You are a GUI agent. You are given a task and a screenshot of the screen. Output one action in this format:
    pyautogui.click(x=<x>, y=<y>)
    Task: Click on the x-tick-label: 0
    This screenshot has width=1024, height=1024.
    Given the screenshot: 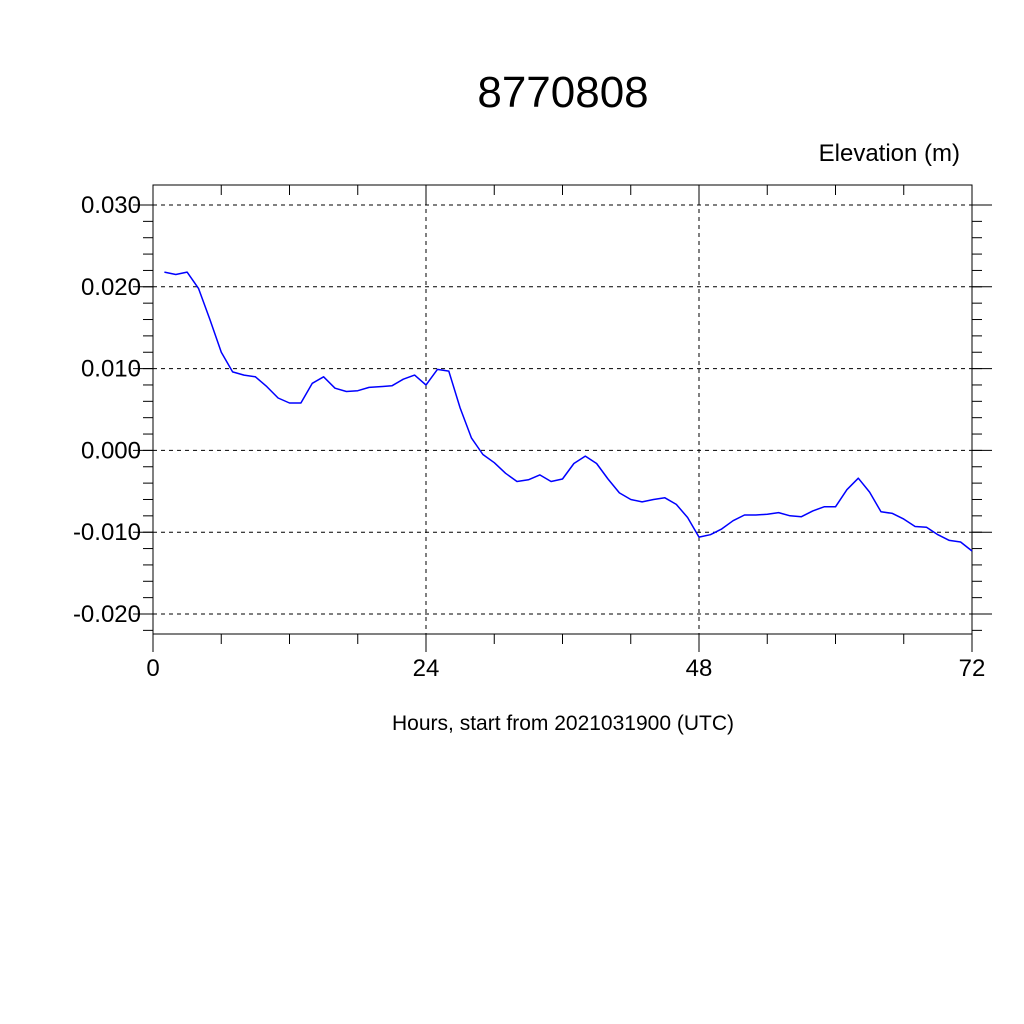 What is the action you would take?
    pyautogui.click(x=152, y=668)
    